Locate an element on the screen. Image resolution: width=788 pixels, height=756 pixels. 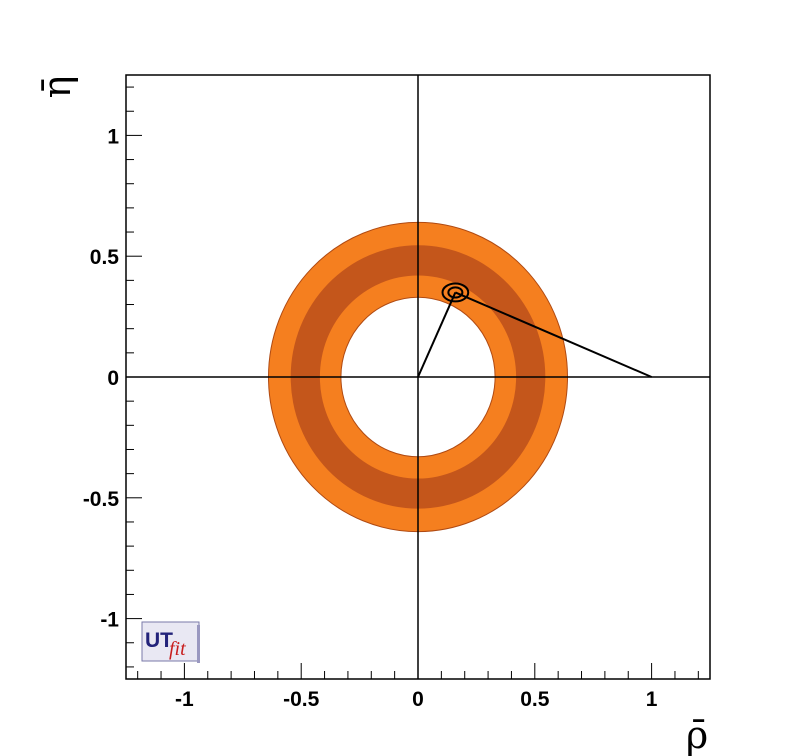
y-tick-label: 1 is located at coordinates (113, 136).